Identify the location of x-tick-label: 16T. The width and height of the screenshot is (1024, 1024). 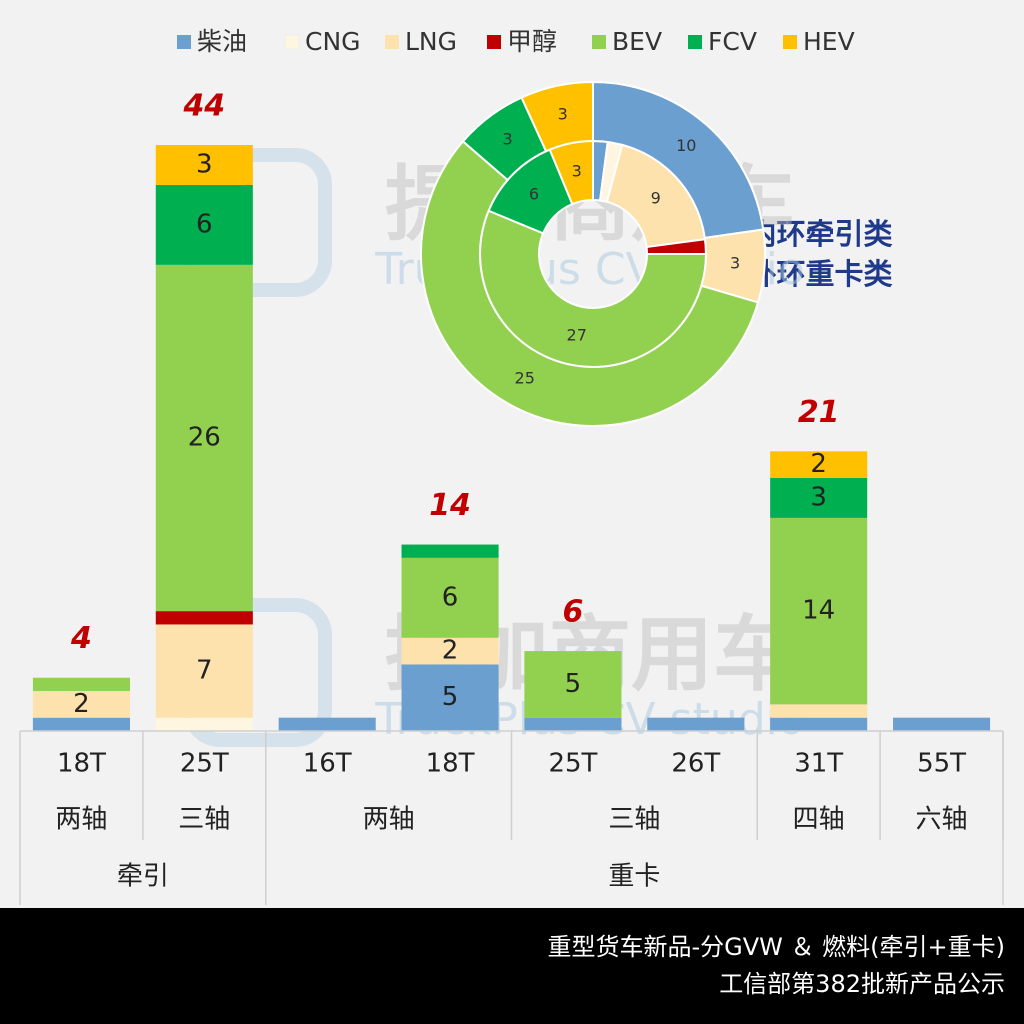
(327, 764).